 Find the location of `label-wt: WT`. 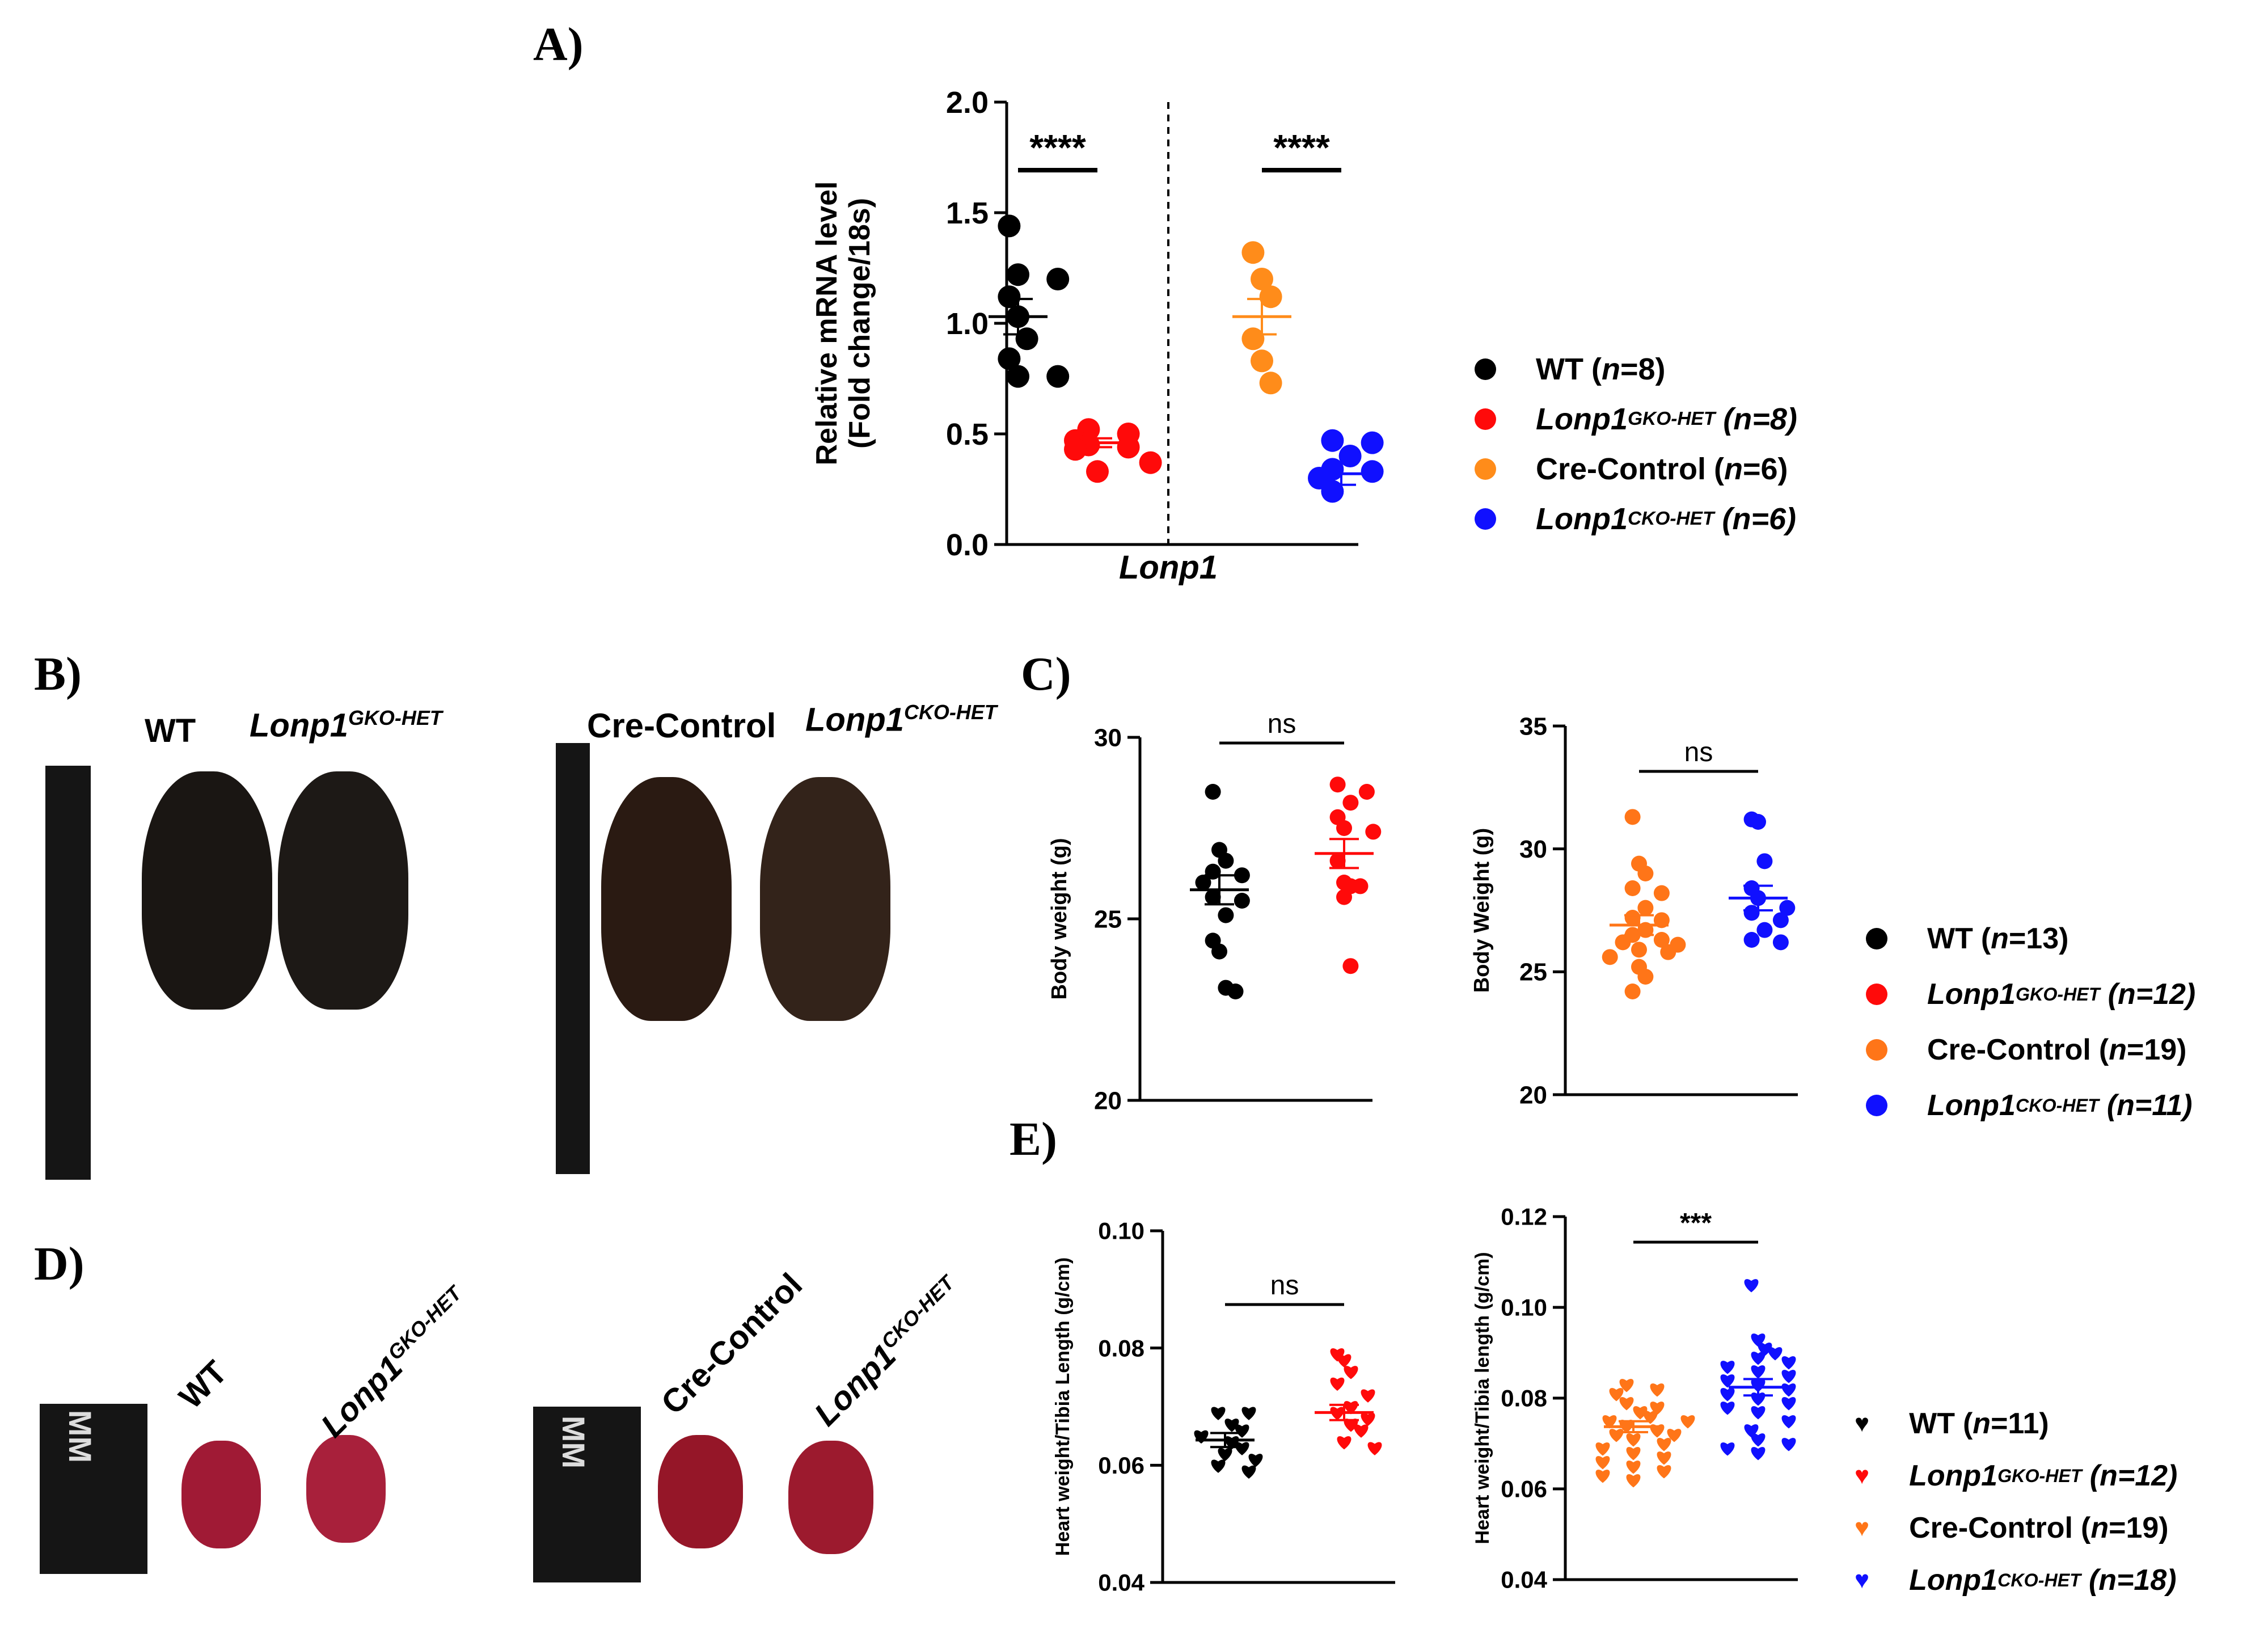

label-wt: WT is located at coordinates (170, 730).